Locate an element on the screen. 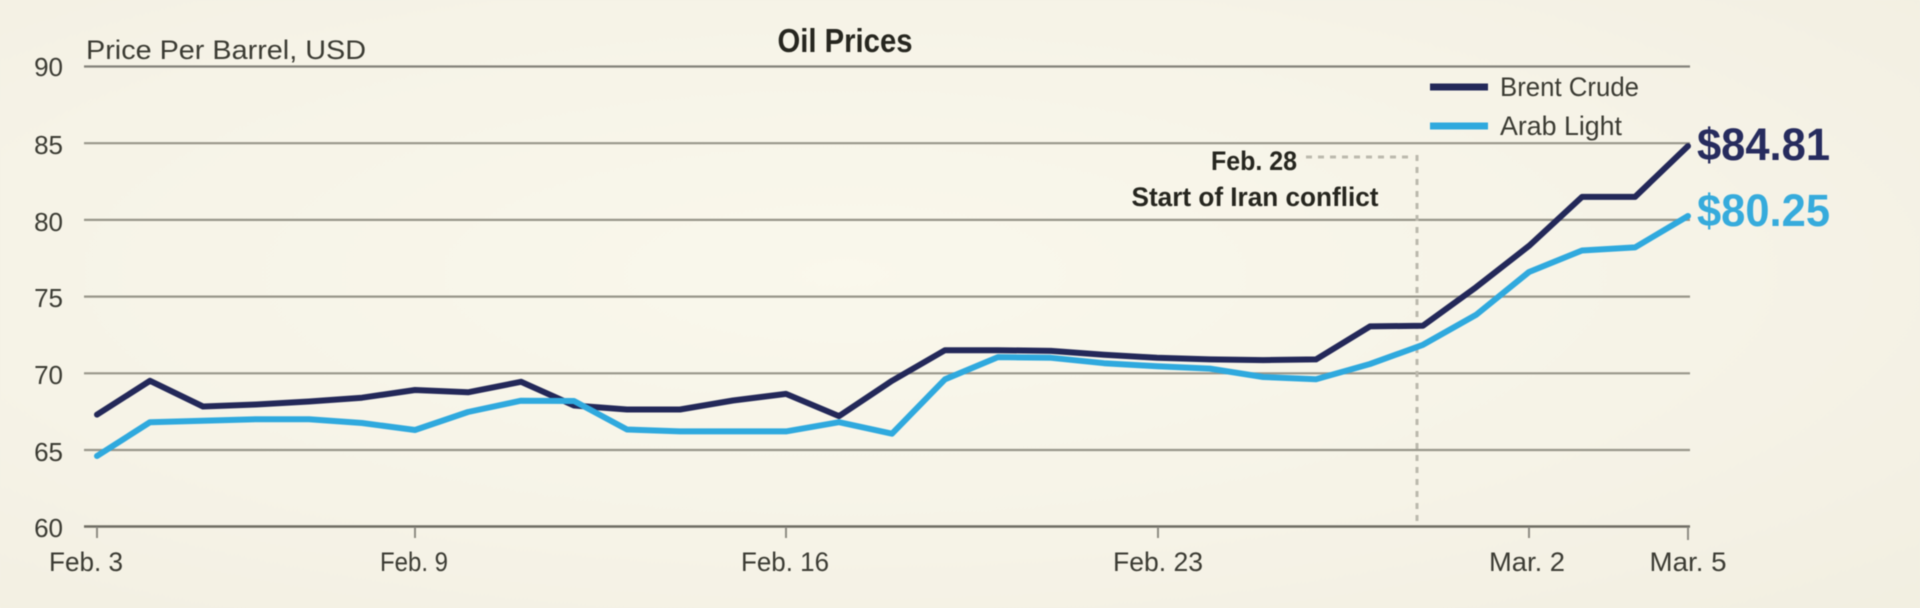 This screenshot has width=1920, height=608. svg-text: Start of Iran conflict is located at coordinates (1255, 197).